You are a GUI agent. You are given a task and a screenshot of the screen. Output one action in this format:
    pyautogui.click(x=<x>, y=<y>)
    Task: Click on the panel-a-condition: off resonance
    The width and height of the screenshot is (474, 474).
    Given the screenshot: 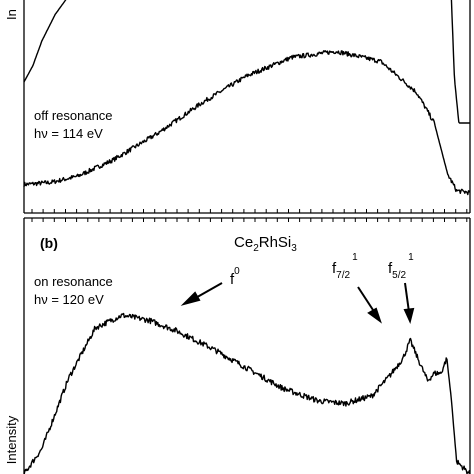 What is the action you would take?
    pyautogui.click(x=73, y=115)
    